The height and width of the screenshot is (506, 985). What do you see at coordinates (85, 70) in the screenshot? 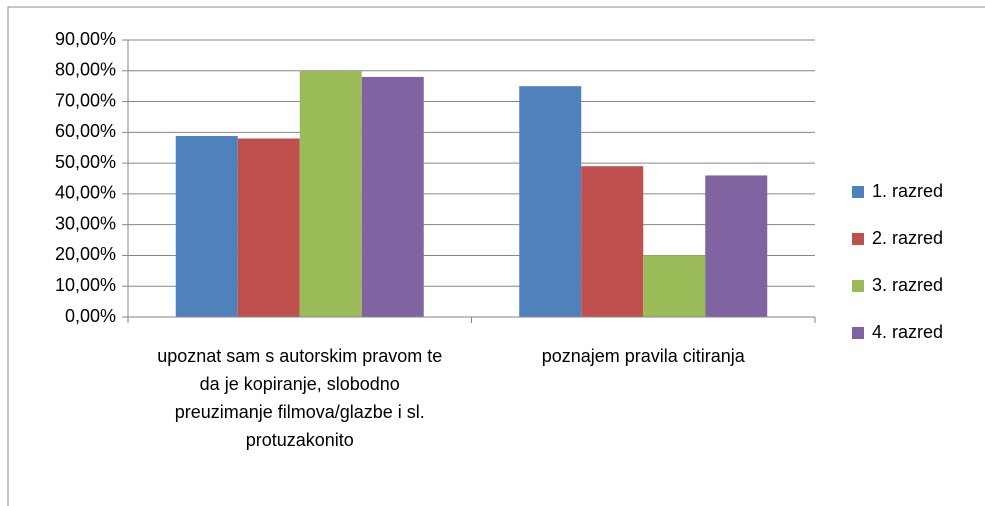
I see `y-tick-label: 80,00%` at bounding box center [85, 70].